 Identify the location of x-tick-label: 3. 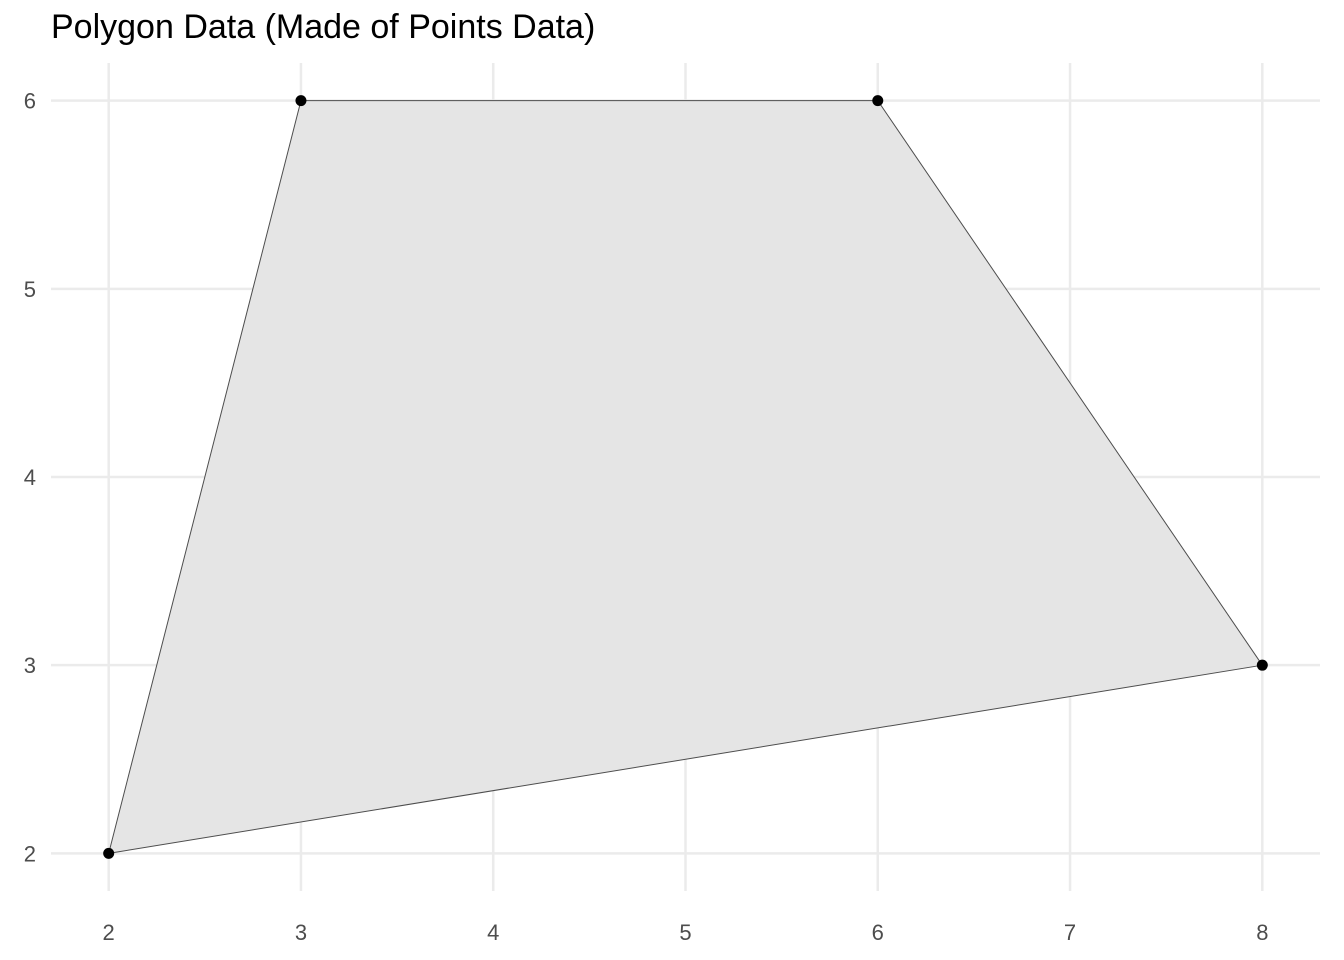
(301, 932).